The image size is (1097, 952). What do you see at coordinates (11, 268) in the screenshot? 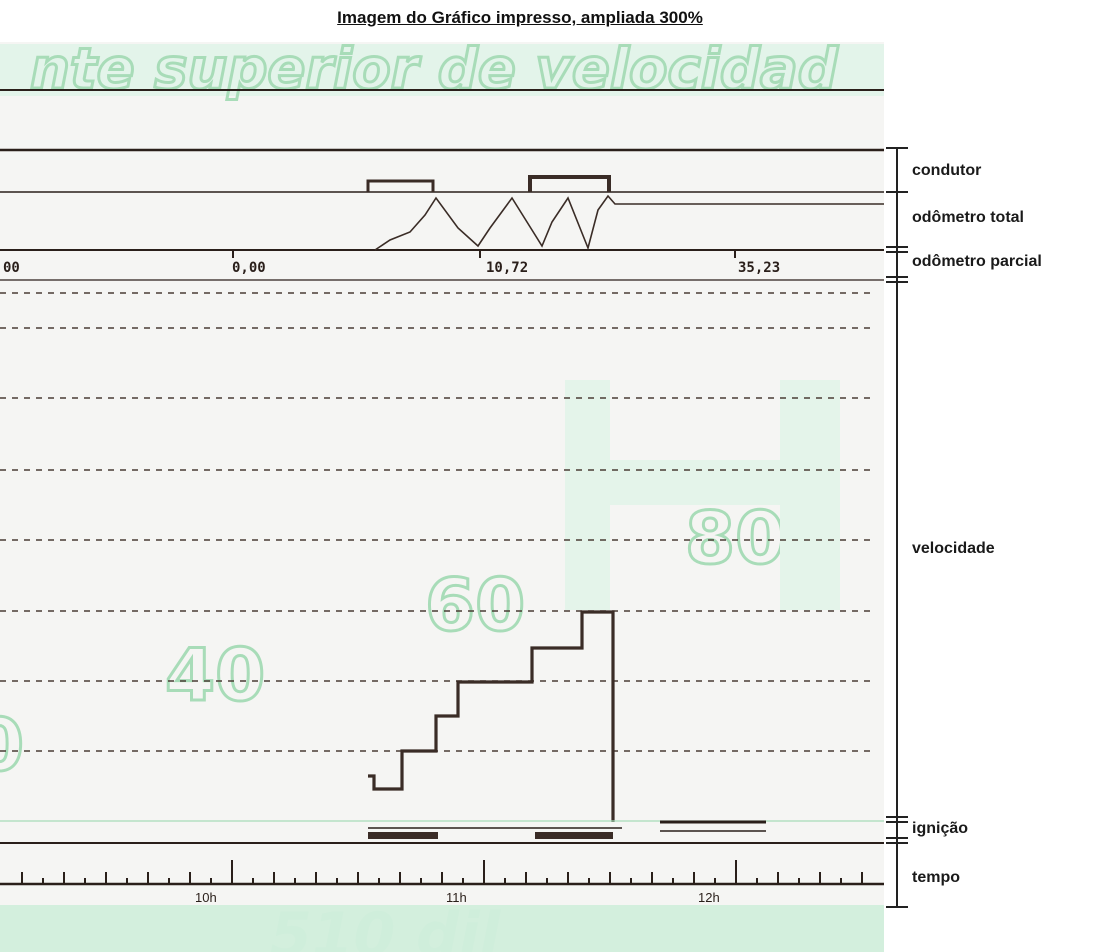
I see `odometer-reading-0: 00` at bounding box center [11, 268].